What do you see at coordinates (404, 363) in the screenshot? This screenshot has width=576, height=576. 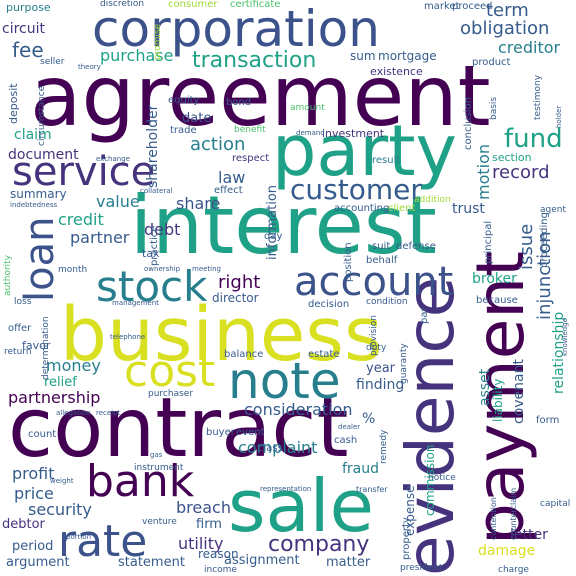 I see `word: guaranty` at bounding box center [404, 363].